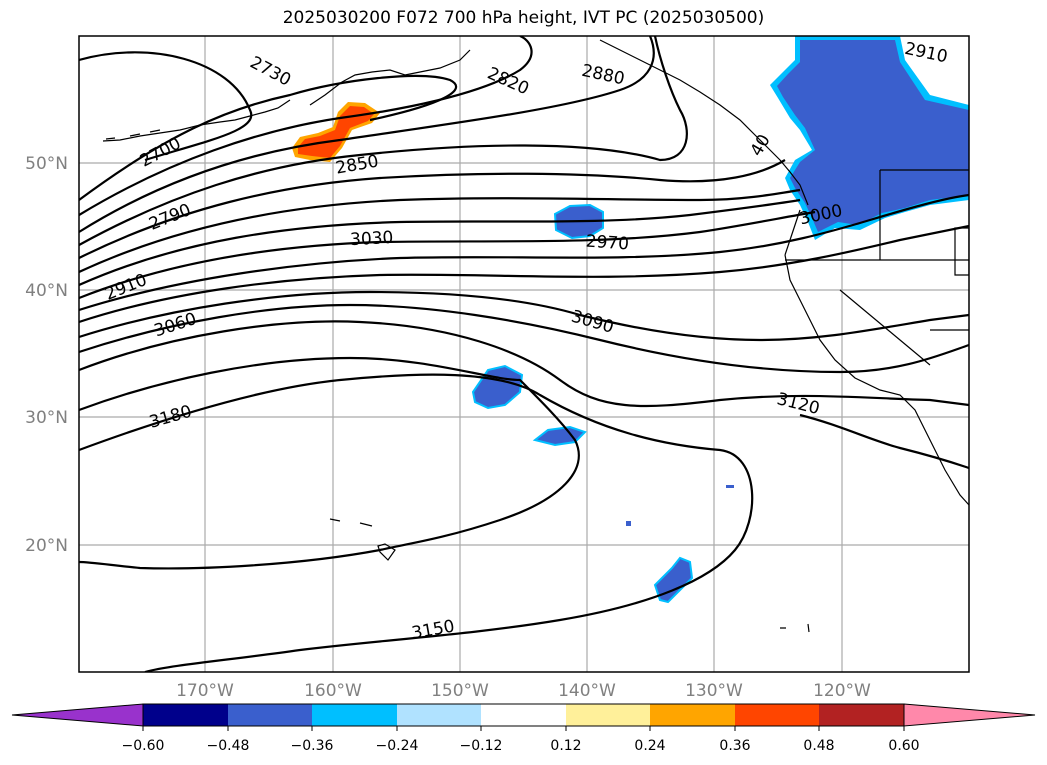 This screenshot has height=765, width=1047. What do you see at coordinates (842, 691) in the screenshot?
I see `lon-label: 120°W` at bounding box center [842, 691].